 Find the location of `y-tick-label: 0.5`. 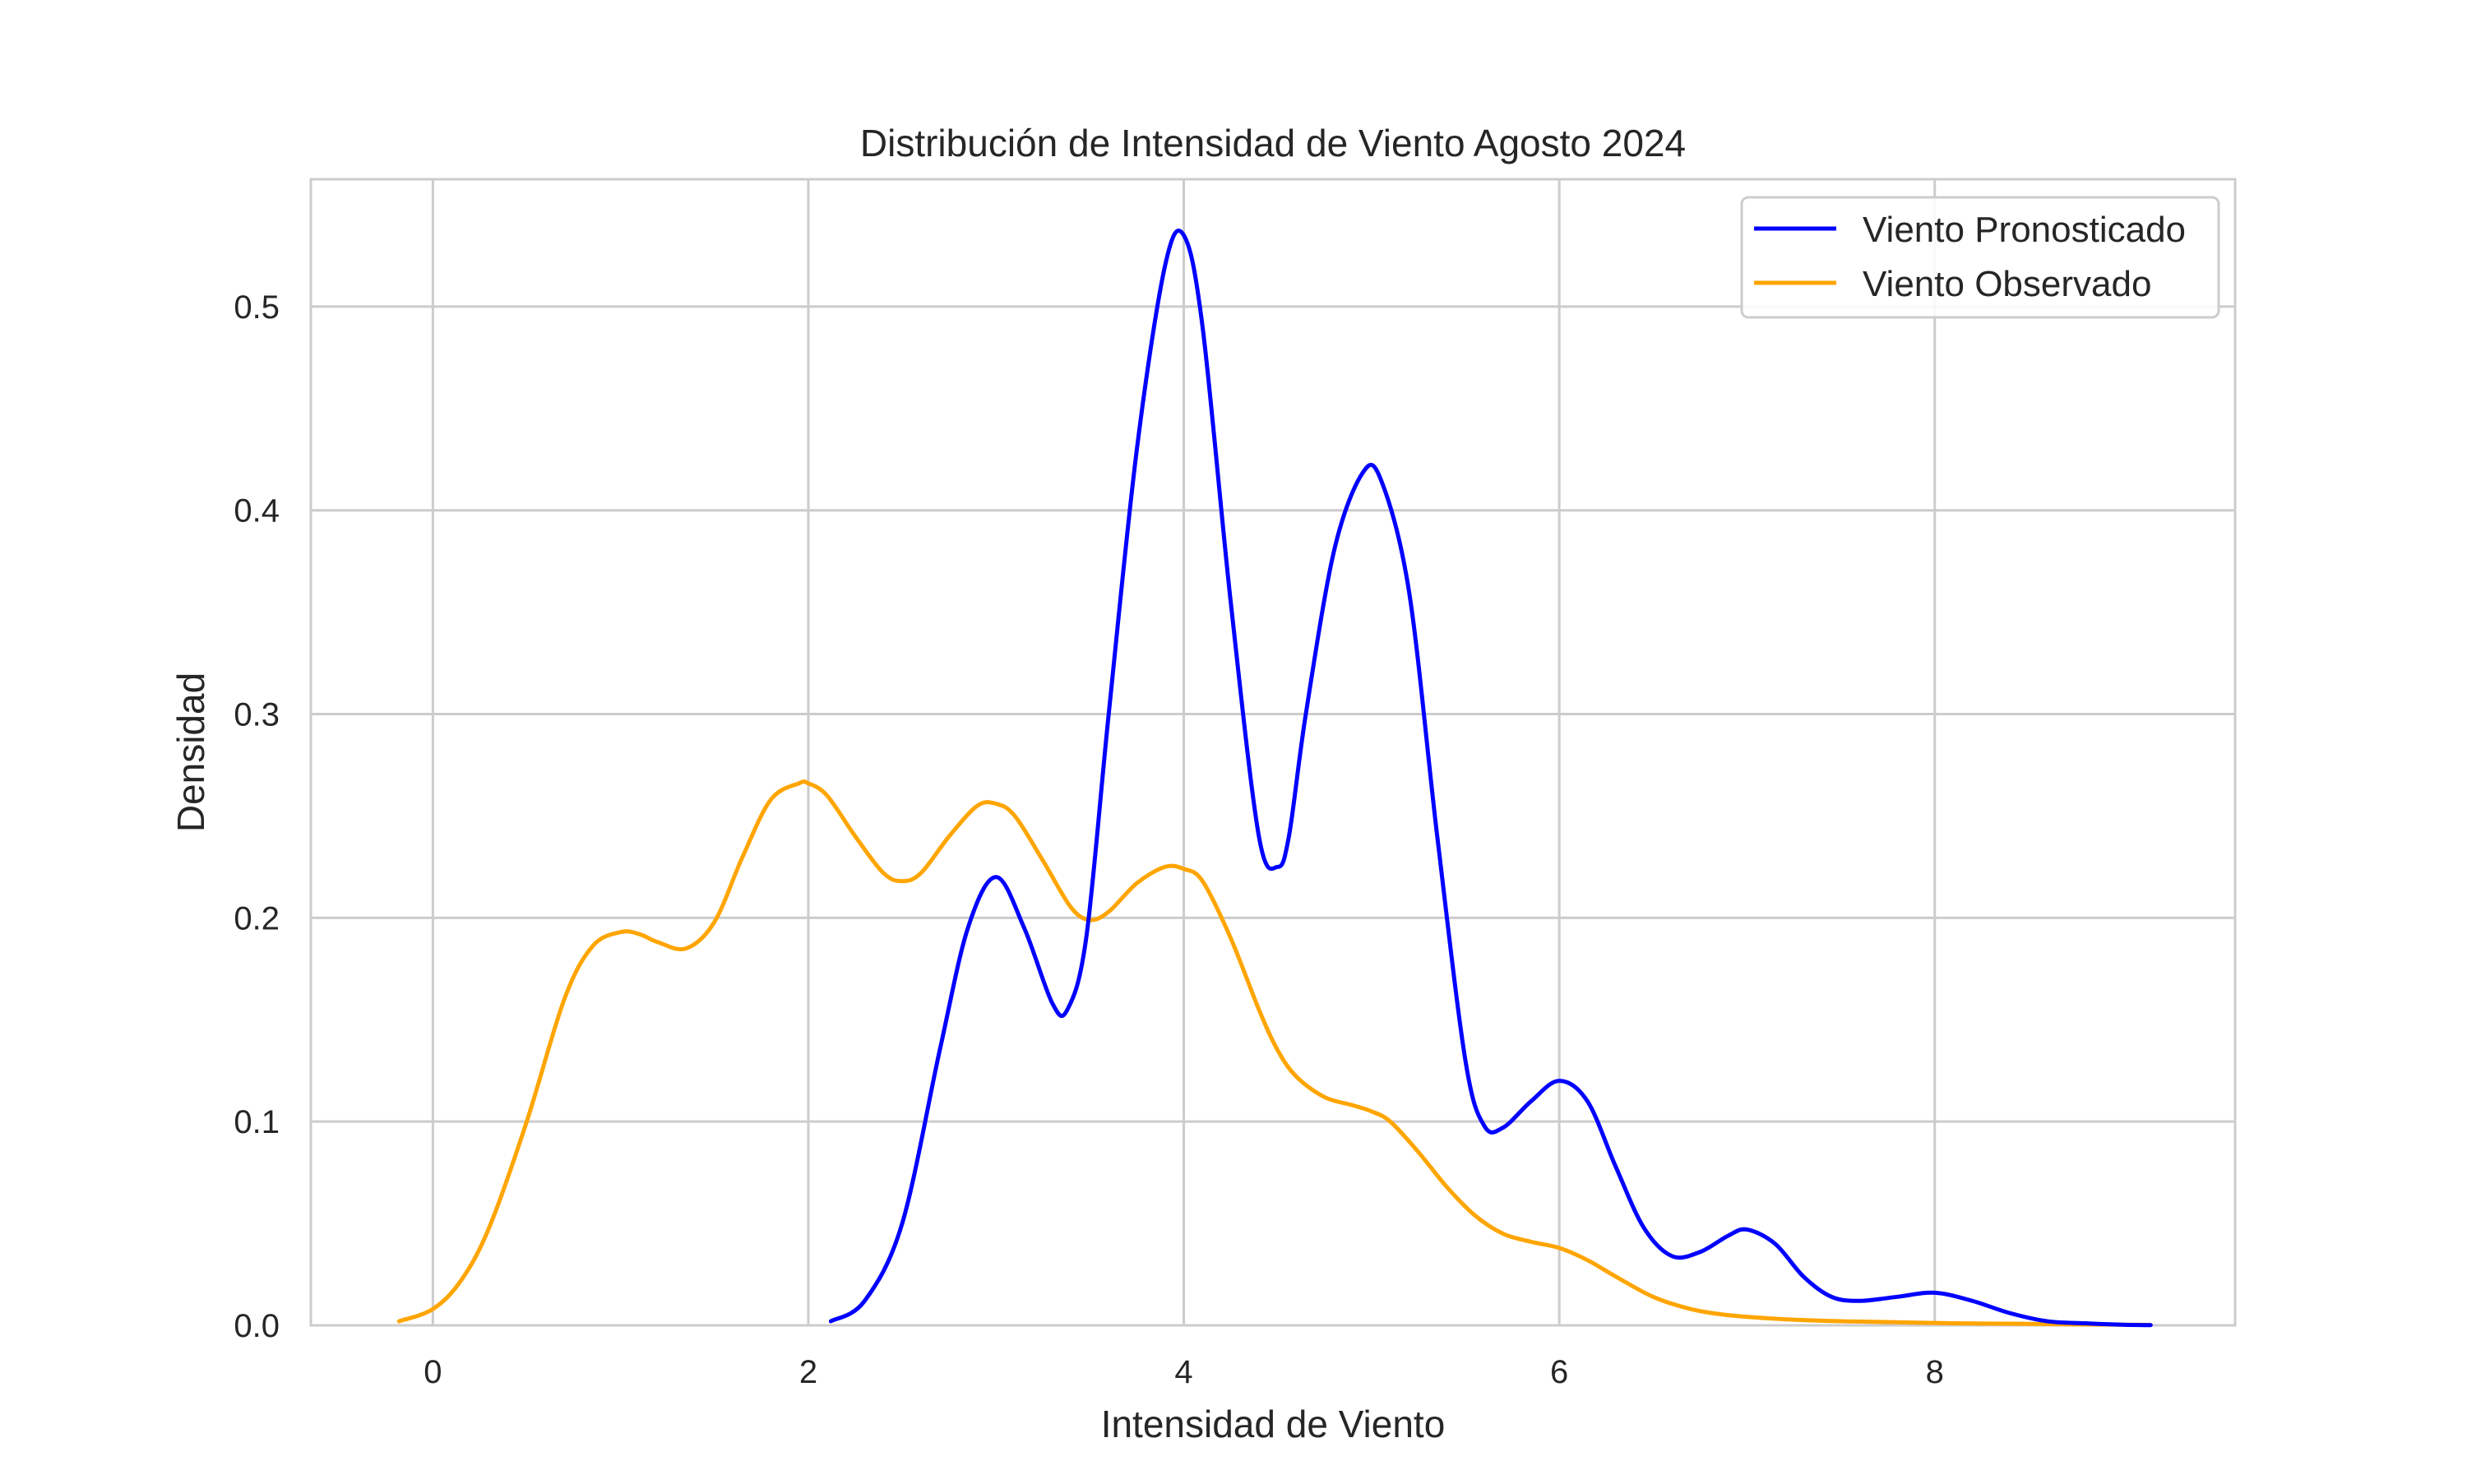

y-tick-label: 0.5 is located at coordinates (257, 308).